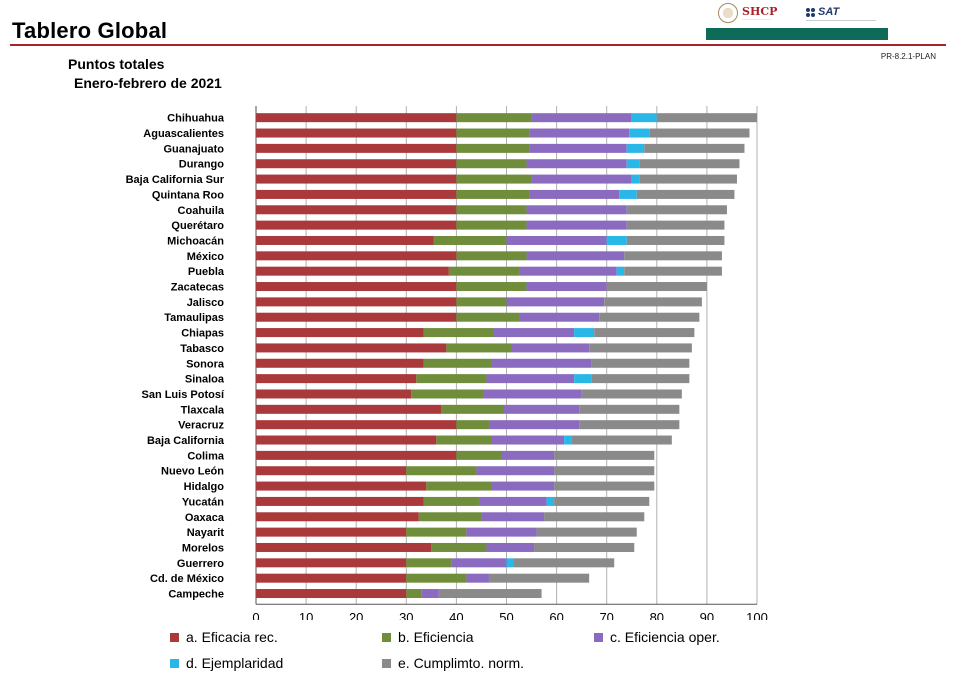 This screenshot has width=960, height=676. What do you see at coordinates (90, 30) in the screenshot?
I see `page-title: Tablero Global` at bounding box center [90, 30].